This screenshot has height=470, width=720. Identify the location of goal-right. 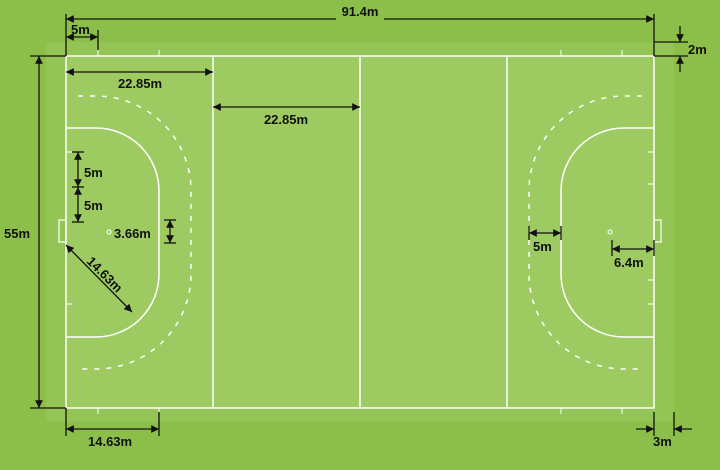
(657, 231).